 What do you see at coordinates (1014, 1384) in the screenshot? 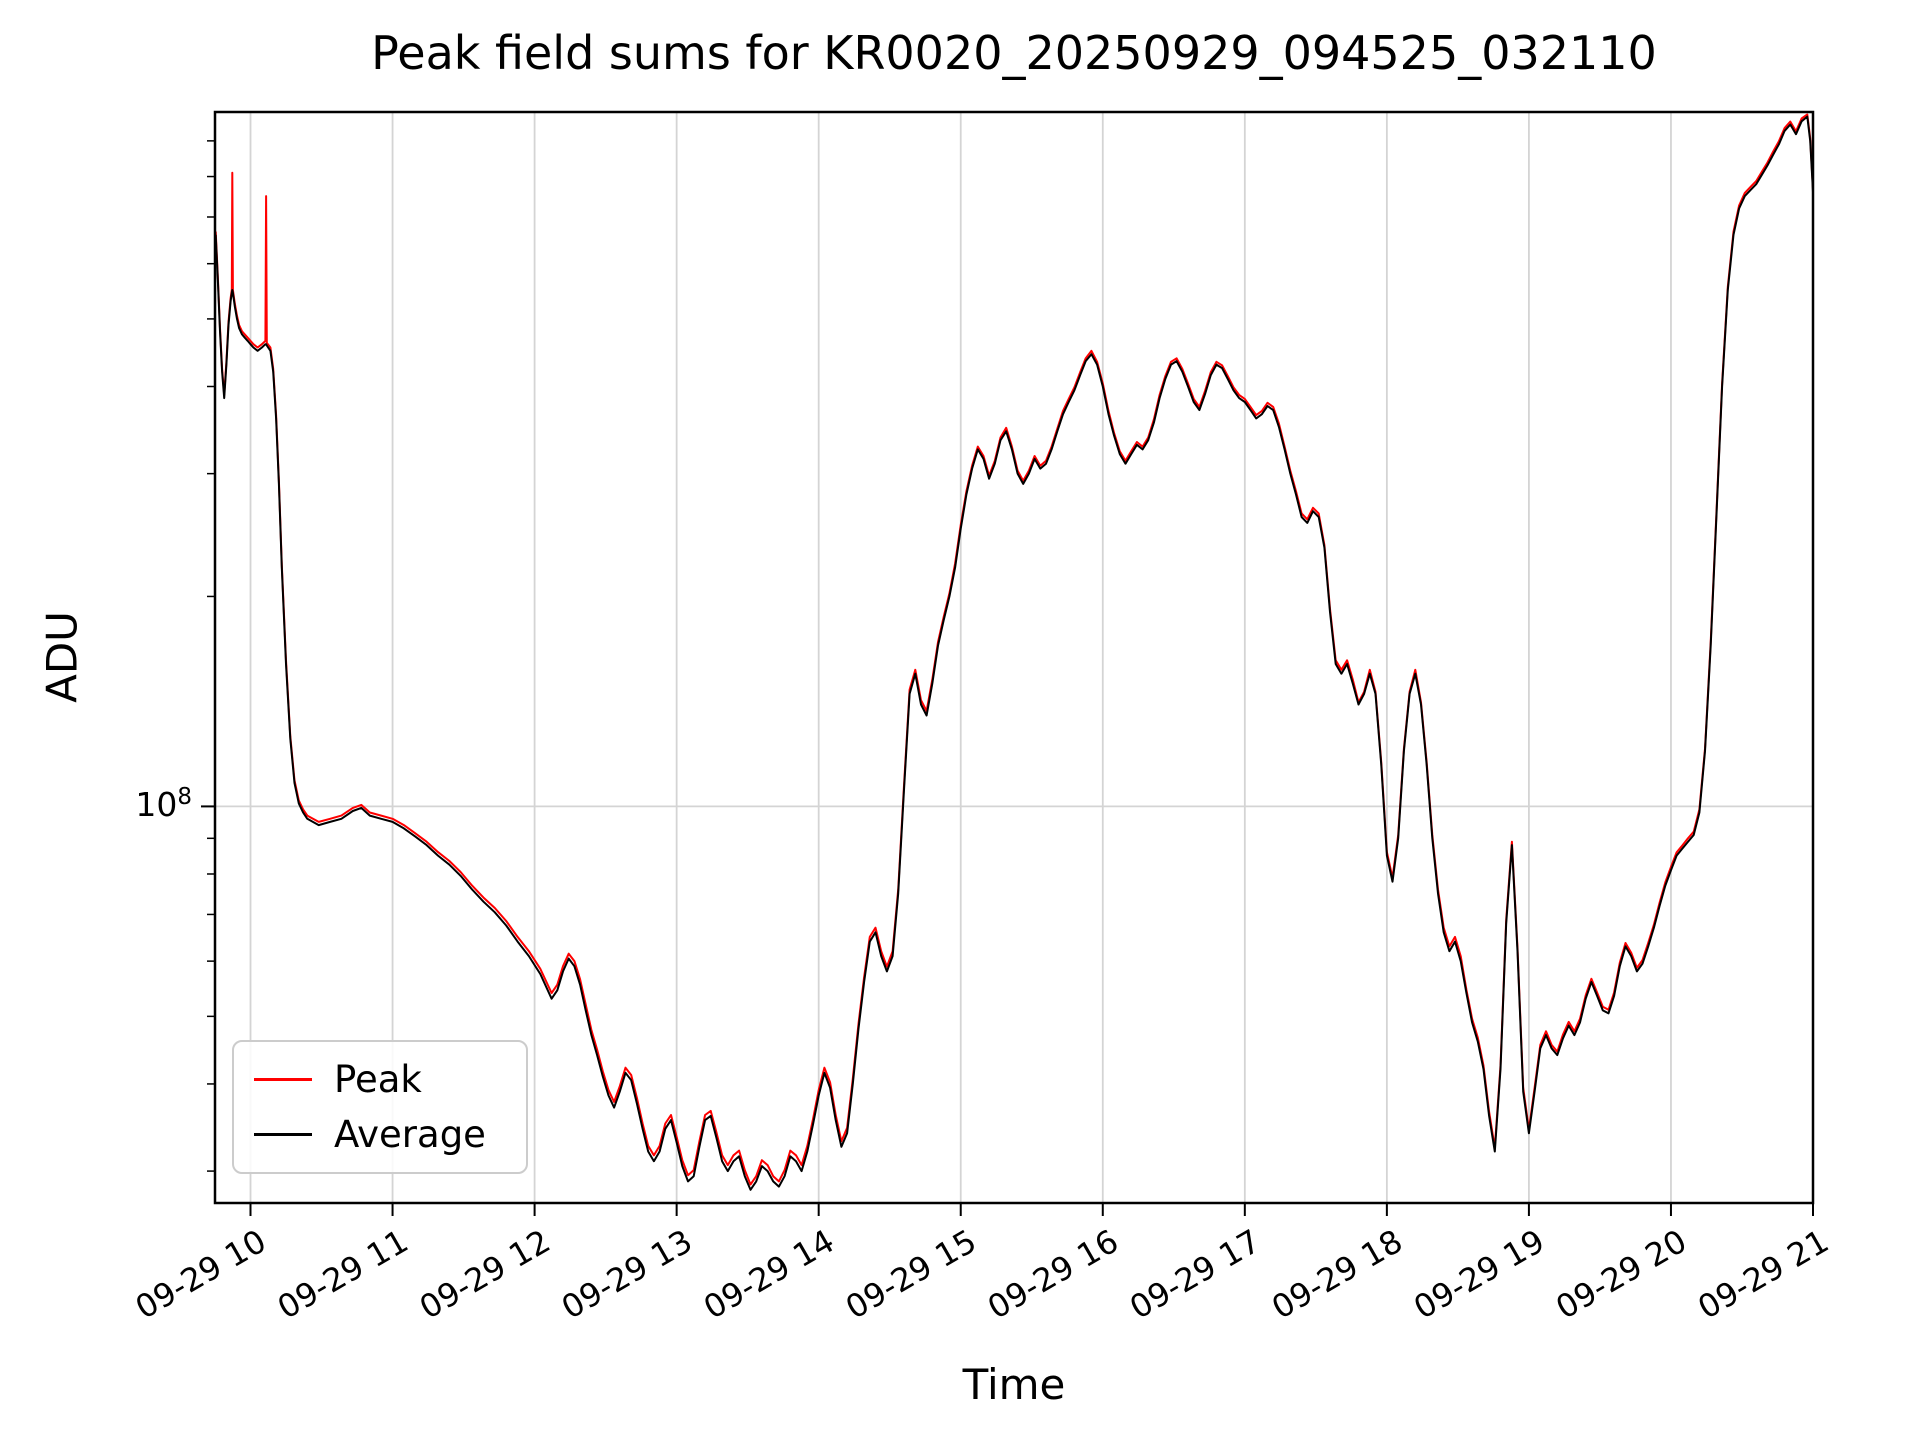
I see `x-axis-label: Time` at bounding box center [1014, 1384].